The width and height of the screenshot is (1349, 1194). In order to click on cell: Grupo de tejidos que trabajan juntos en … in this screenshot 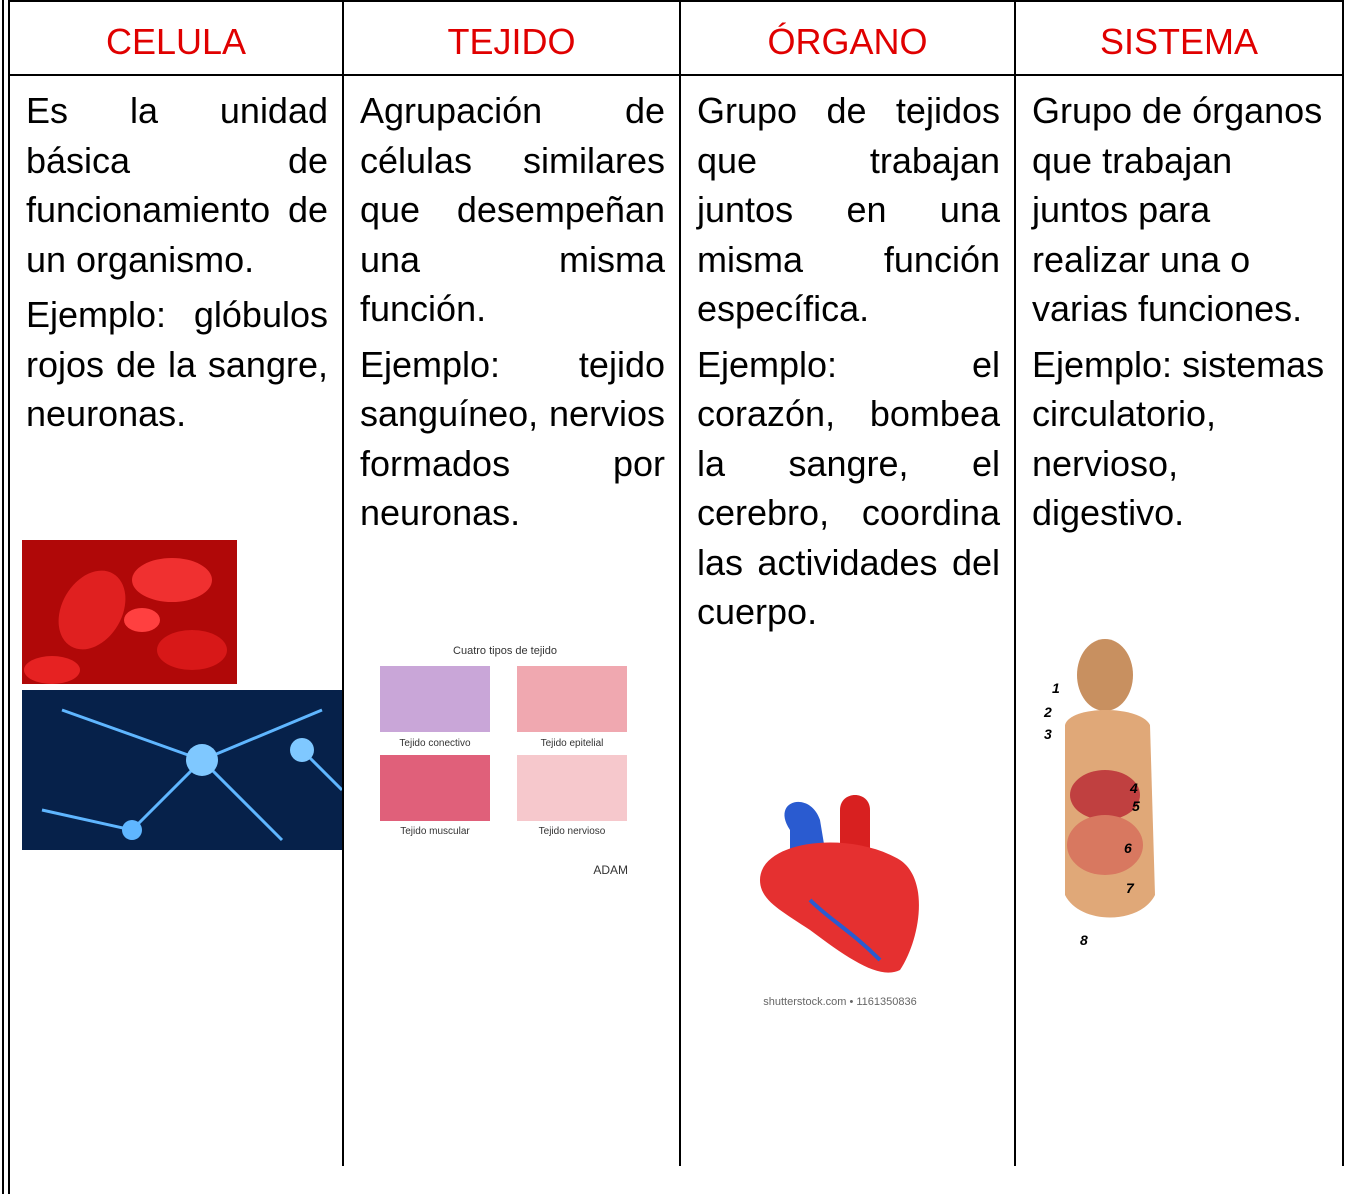, I will do `click(847, 364)`.